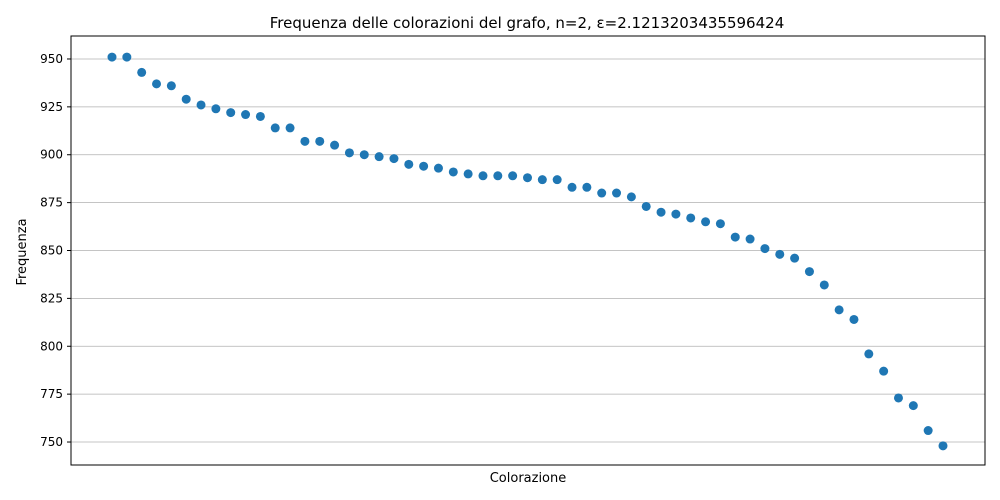 The width and height of the screenshot is (1000, 500). Describe the element at coordinates (51, 298) in the screenshot. I see `y-tick-label: 825` at that location.